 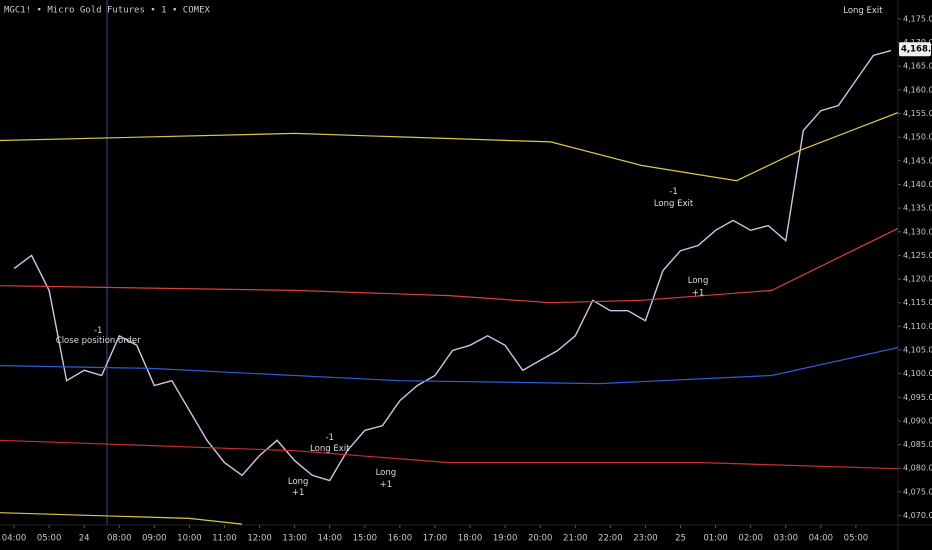 I want to click on x-tick-label: 11:00, so click(x=224, y=539).